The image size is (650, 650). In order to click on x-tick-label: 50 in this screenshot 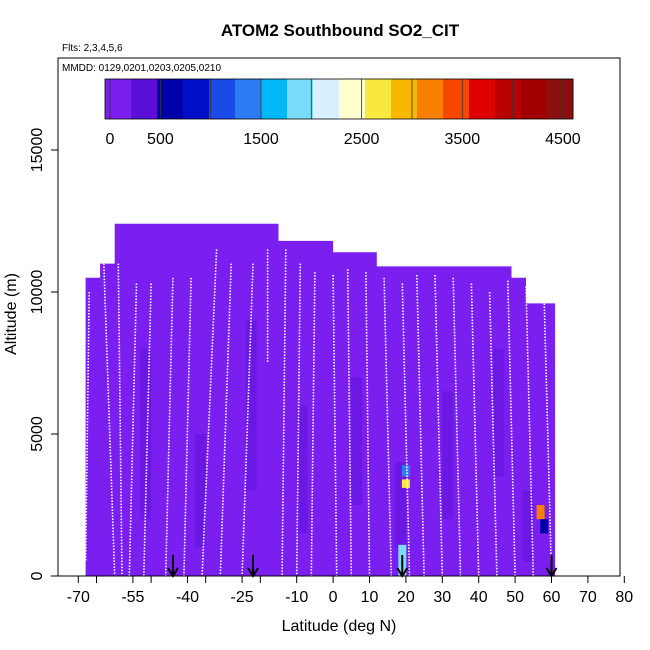, I will do `click(515, 597)`.